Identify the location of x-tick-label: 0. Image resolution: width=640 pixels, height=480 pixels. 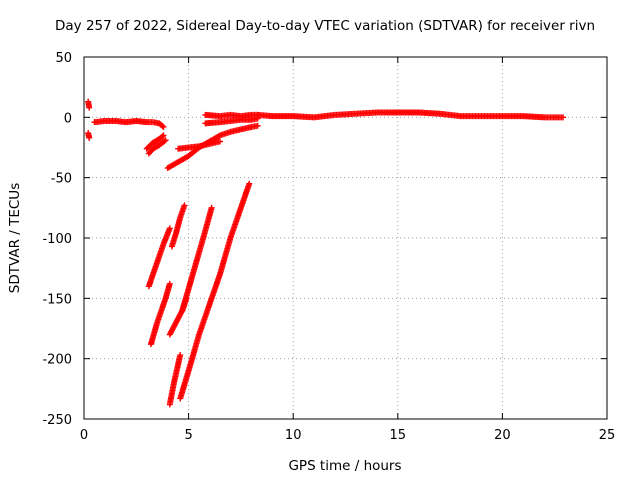
(84, 435).